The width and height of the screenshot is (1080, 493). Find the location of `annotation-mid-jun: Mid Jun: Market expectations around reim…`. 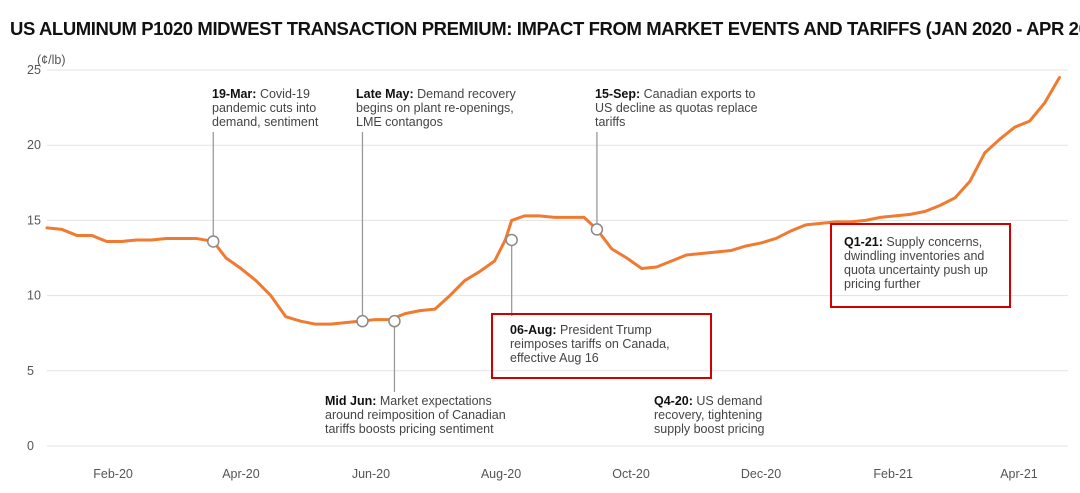

annotation-mid-jun: Mid Jun: Market expectations around reim… is located at coordinates (415, 415).